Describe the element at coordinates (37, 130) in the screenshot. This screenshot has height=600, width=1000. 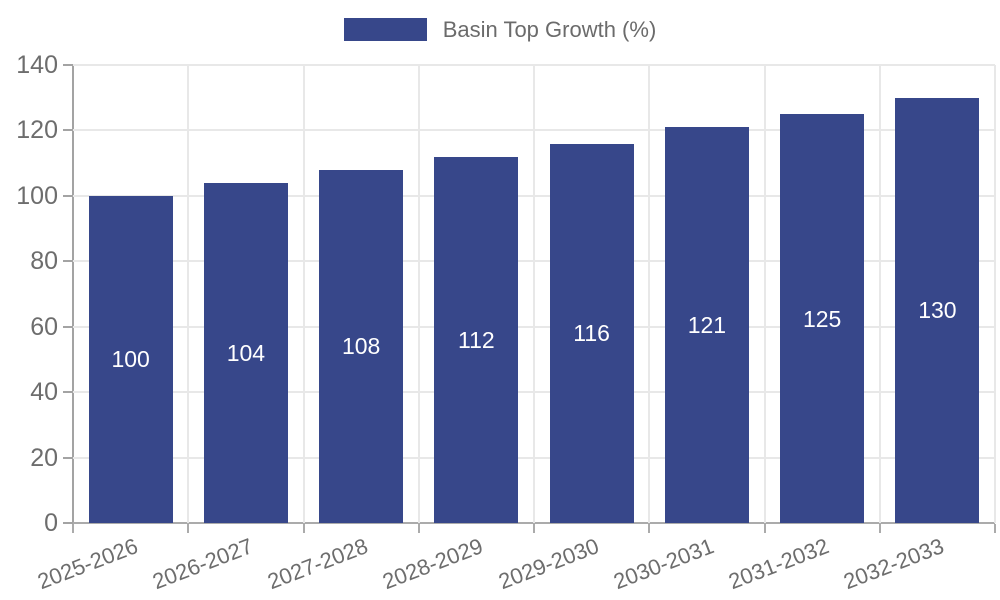
I see `y-tick-label: 120` at that location.